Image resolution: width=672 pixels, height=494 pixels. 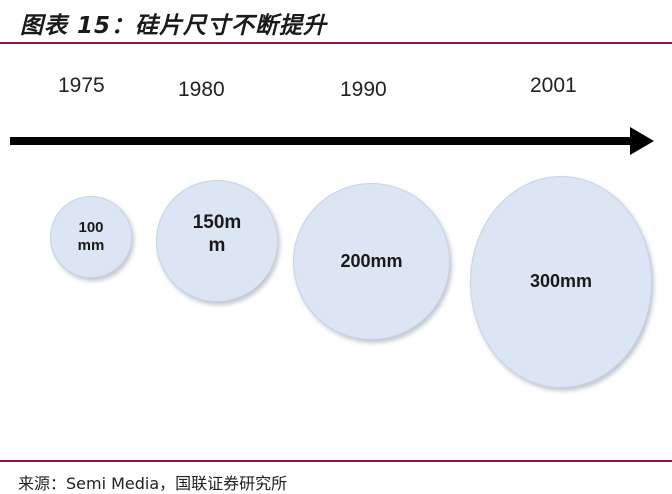 I want to click on figure-title: 图表 15：硅片尺寸不断提升, so click(x=174, y=26).